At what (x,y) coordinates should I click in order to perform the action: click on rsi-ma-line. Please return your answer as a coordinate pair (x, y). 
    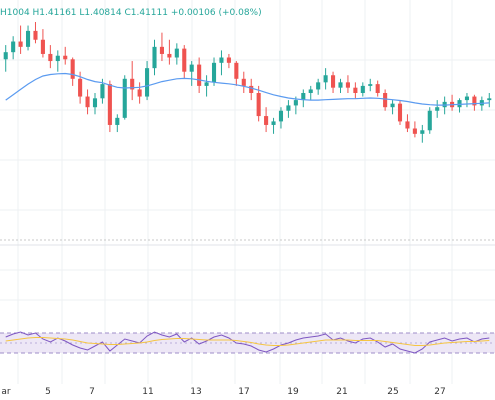
    Looking at the image, I should click on (247, 341).